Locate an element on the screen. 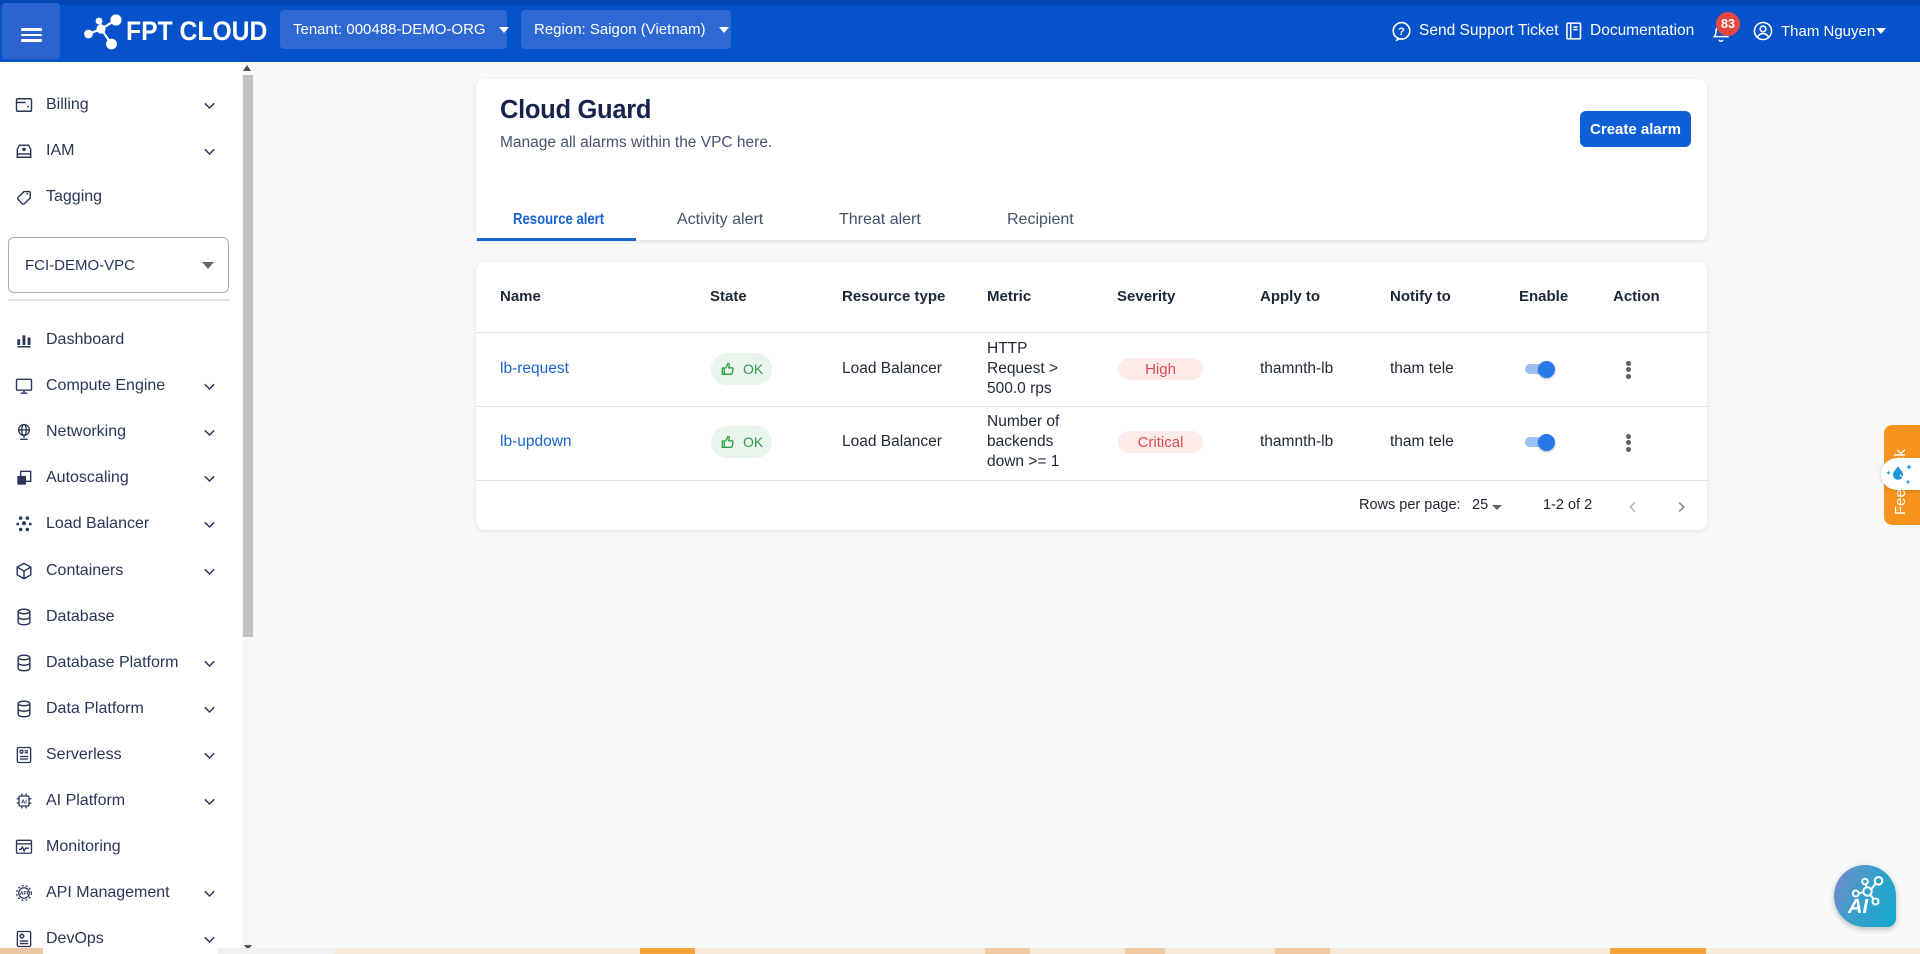 This screenshot has width=1920, height=954. svg-text: API is located at coordinates (24, 894).